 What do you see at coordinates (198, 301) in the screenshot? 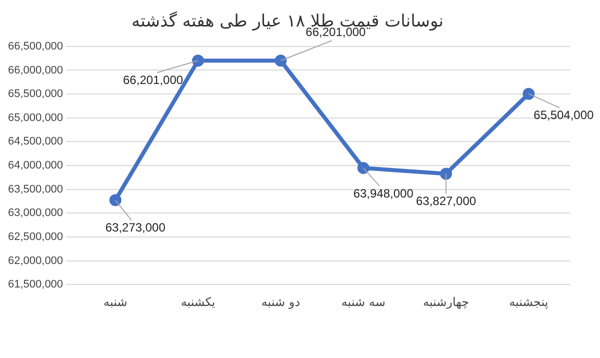
I see `x-tick-label: یکشنبه` at bounding box center [198, 301].